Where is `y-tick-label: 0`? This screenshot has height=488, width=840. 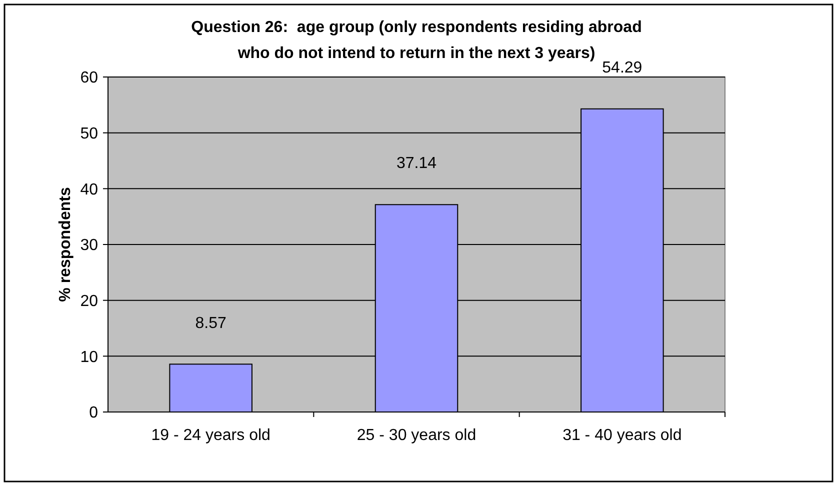
y-tick-label: 0 is located at coordinates (93, 413).